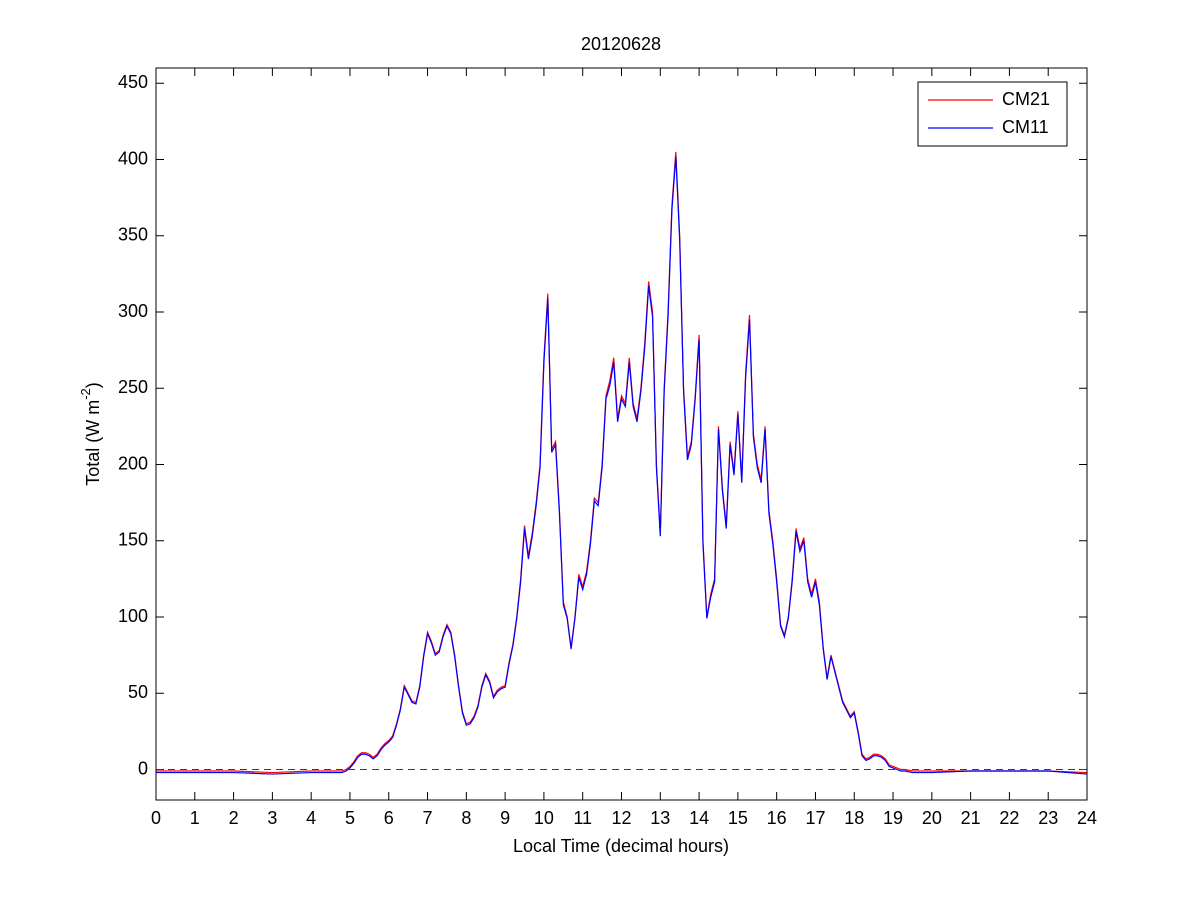 Image resolution: width=1201 pixels, height=900 pixels. I want to click on y-tick-label: 200, so click(133, 463).